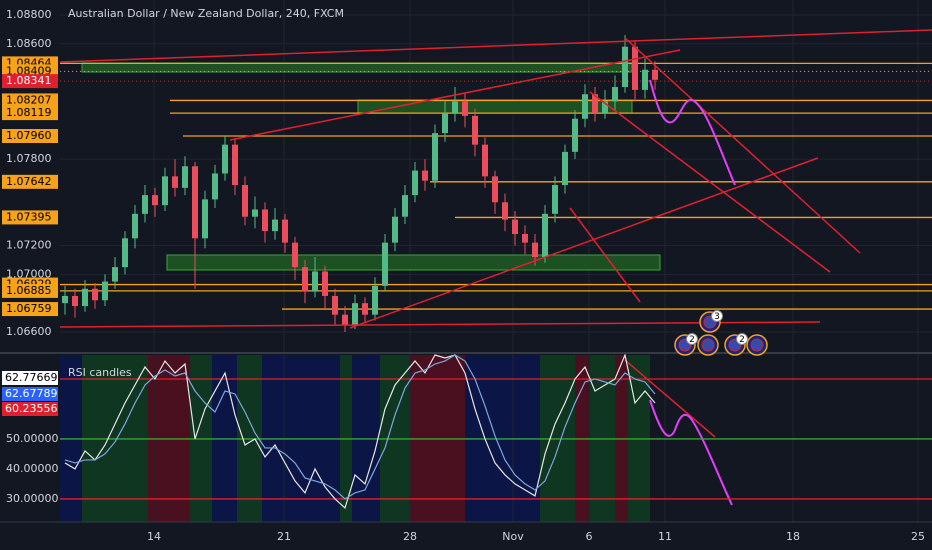  What do you see at coordinates (29, 273) in the screenshot?
I see `y-tick-label: 1.07000` at bounding box center [29, 273].